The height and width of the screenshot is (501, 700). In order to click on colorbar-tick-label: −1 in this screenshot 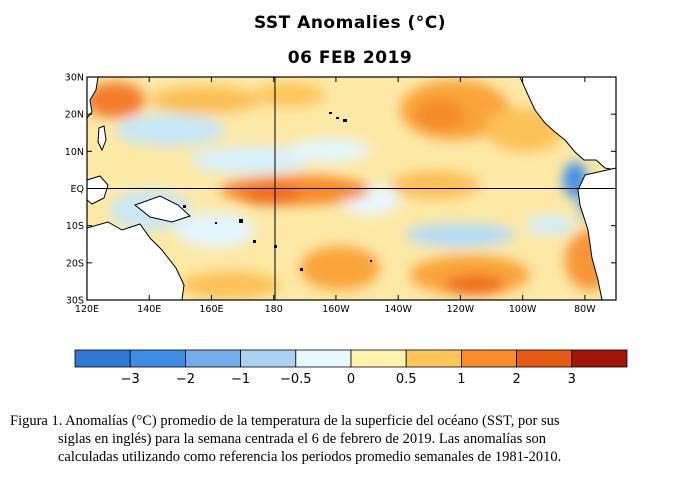, I will do `click(240, 379)`.